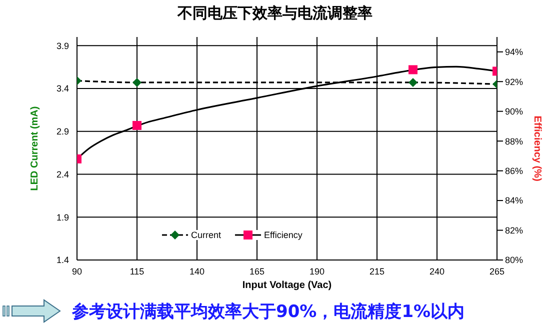  I want to click on x-tick-label: 90, so click(77, 271).